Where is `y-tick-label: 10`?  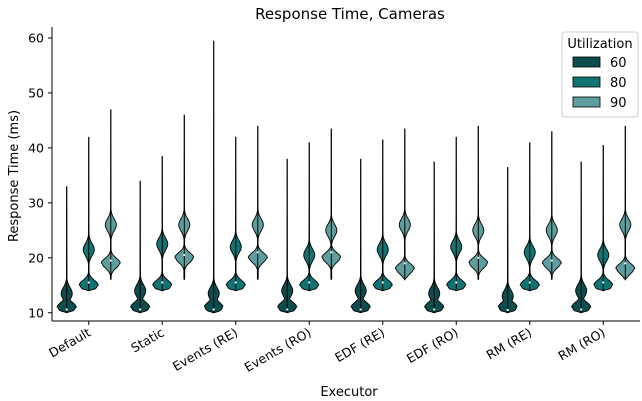
y-tick-label: 10 is located at coordinates (36, 312).